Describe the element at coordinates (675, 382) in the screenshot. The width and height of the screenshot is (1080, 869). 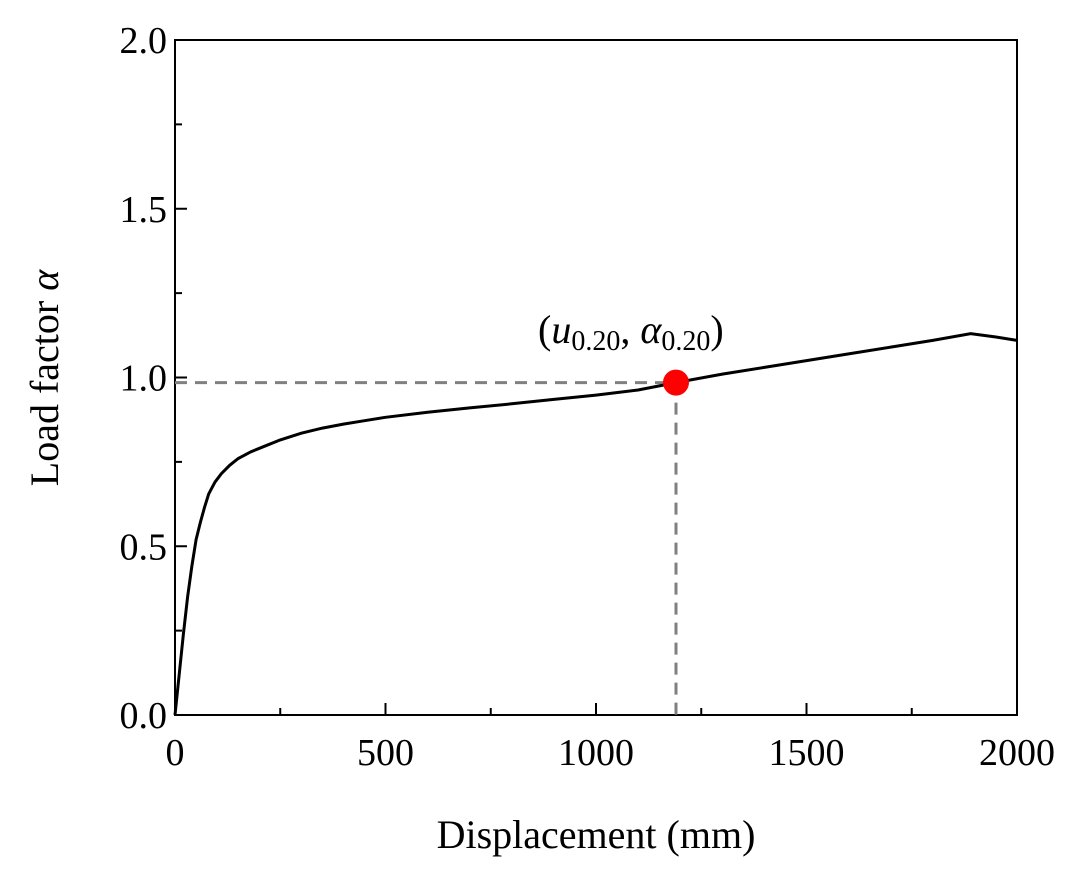
I see `marked-point` at that location.